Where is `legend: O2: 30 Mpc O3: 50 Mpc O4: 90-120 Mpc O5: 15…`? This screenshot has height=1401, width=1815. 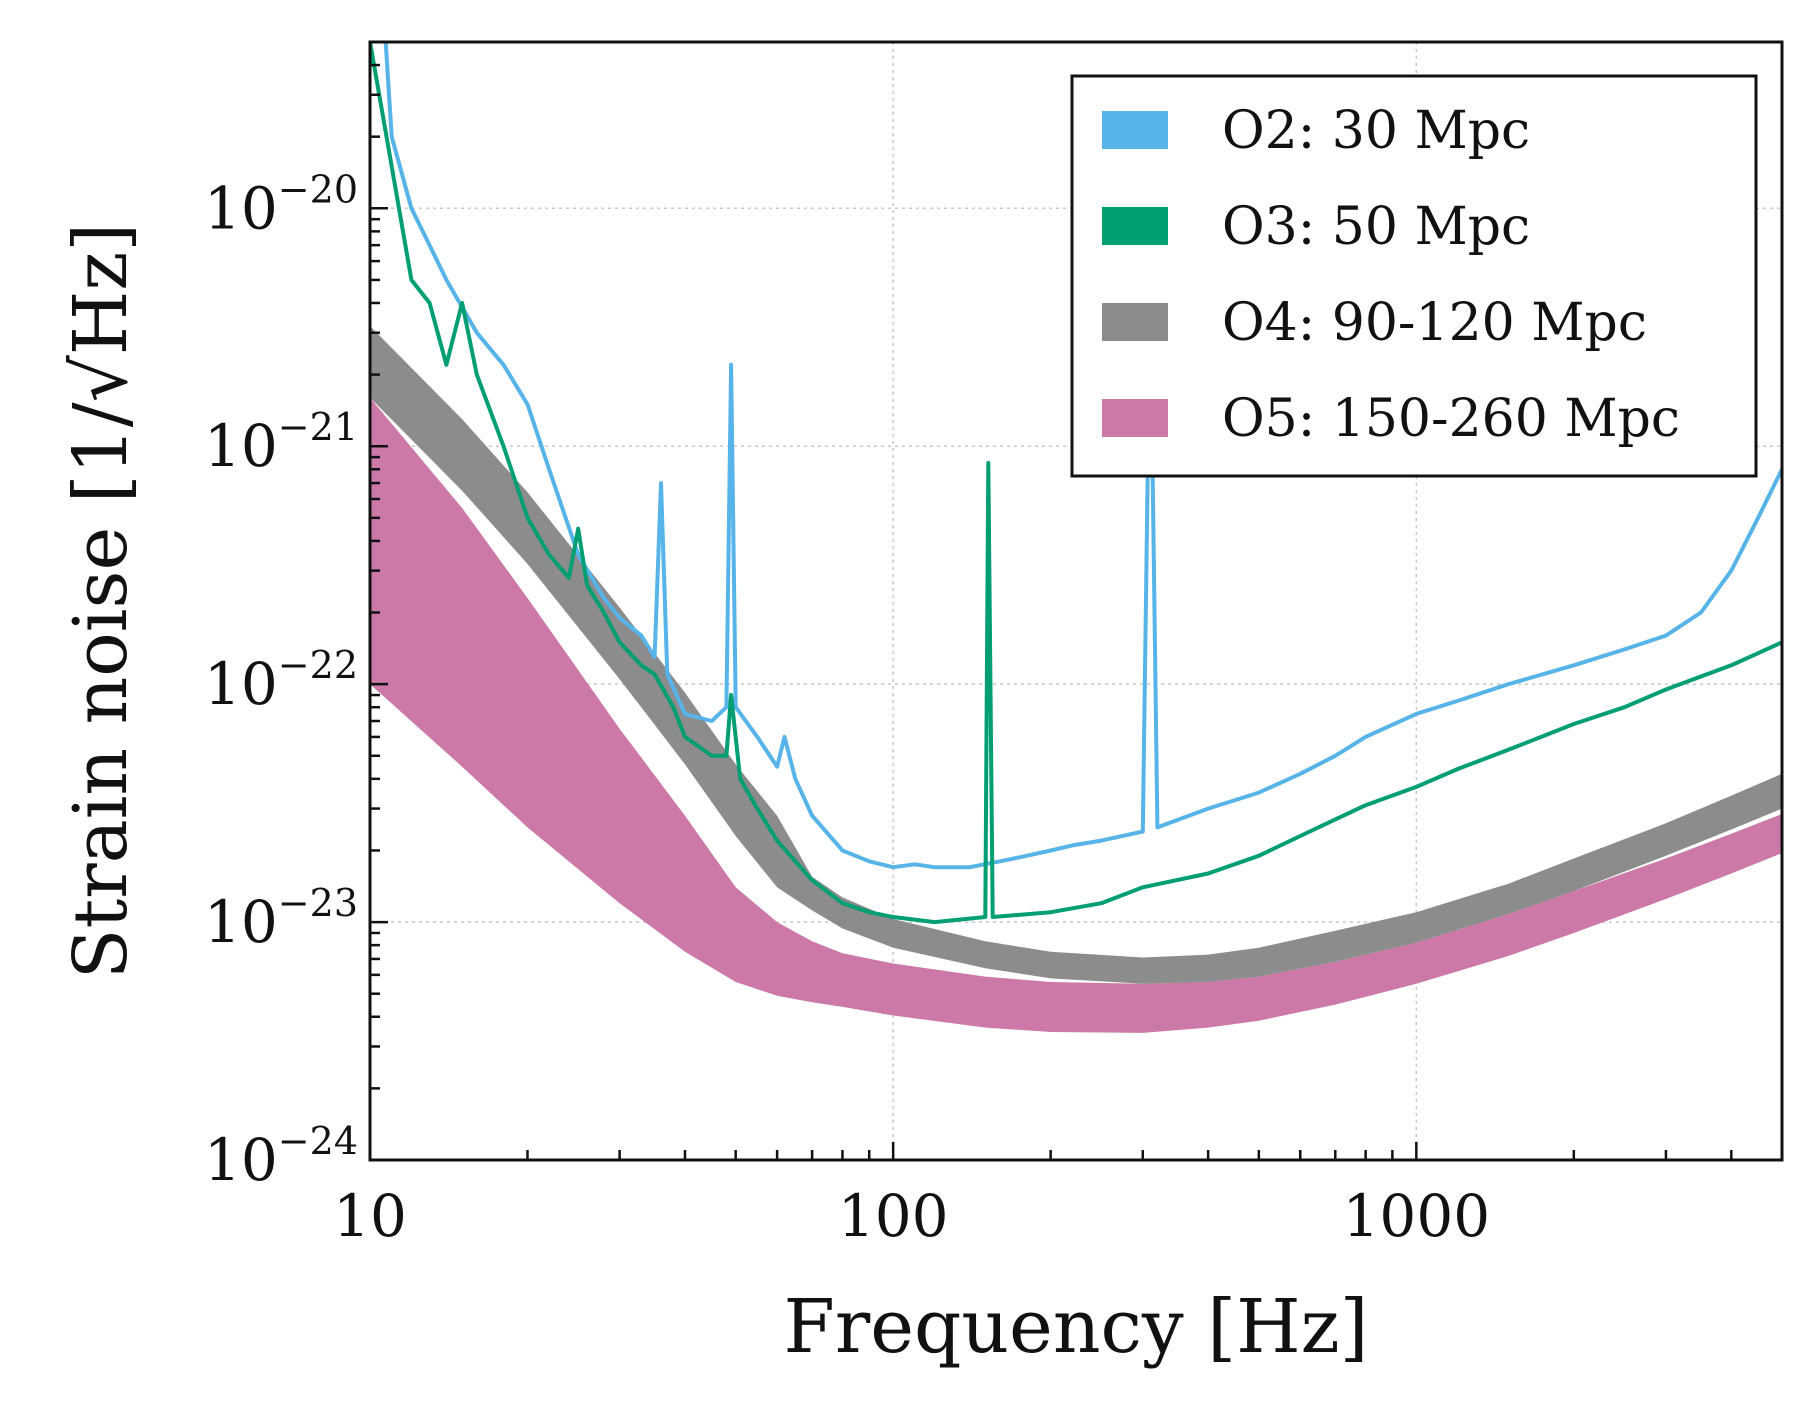 legend: O2: 30 Mpc O3: 50 Mpc O4: 90-120 Mpc O5: 15… is located at coordinates (1414, 276).